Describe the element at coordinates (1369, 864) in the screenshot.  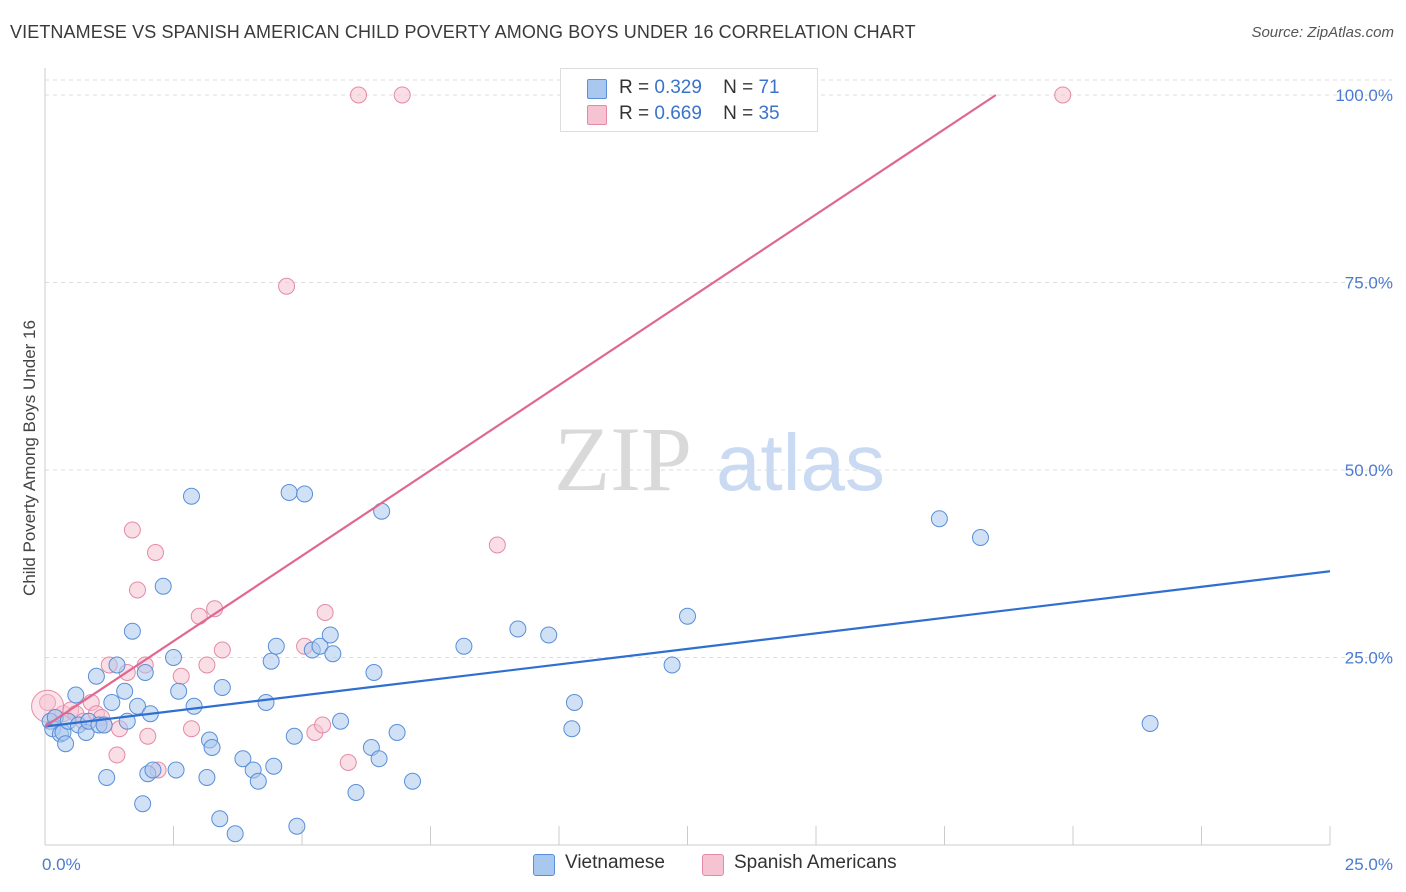
I see `x-tick-label: 25.0%` at that location.